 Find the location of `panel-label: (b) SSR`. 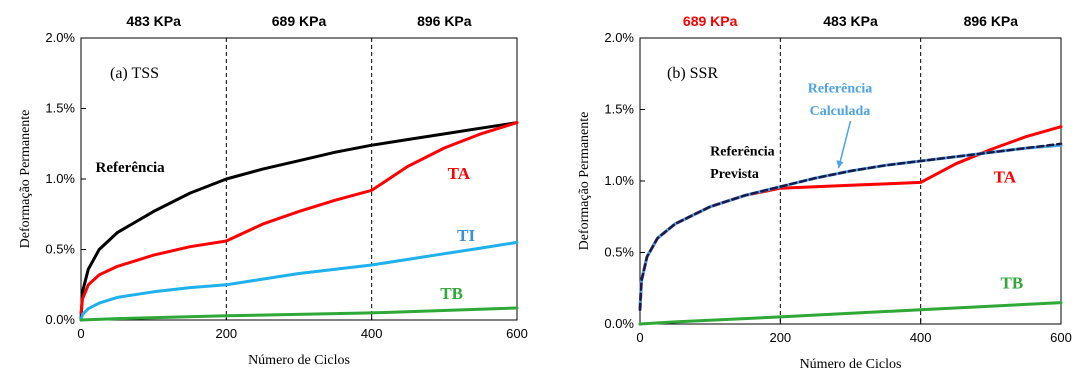

panel-label: (b) SSR is located at coordinates (692, 73).